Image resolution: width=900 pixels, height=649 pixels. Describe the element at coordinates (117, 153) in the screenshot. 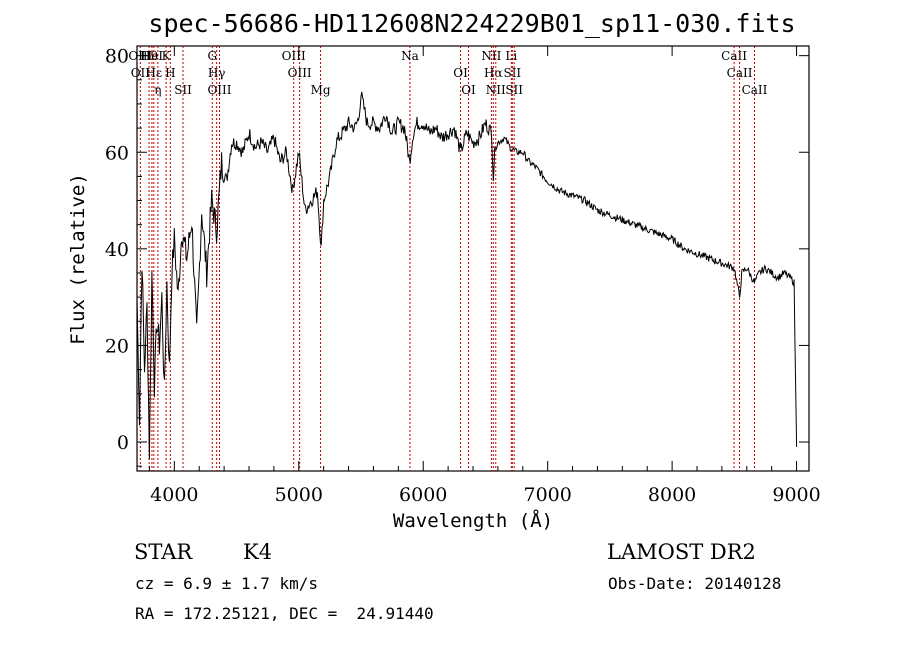

I see `y-tick-label: 60` at that location.